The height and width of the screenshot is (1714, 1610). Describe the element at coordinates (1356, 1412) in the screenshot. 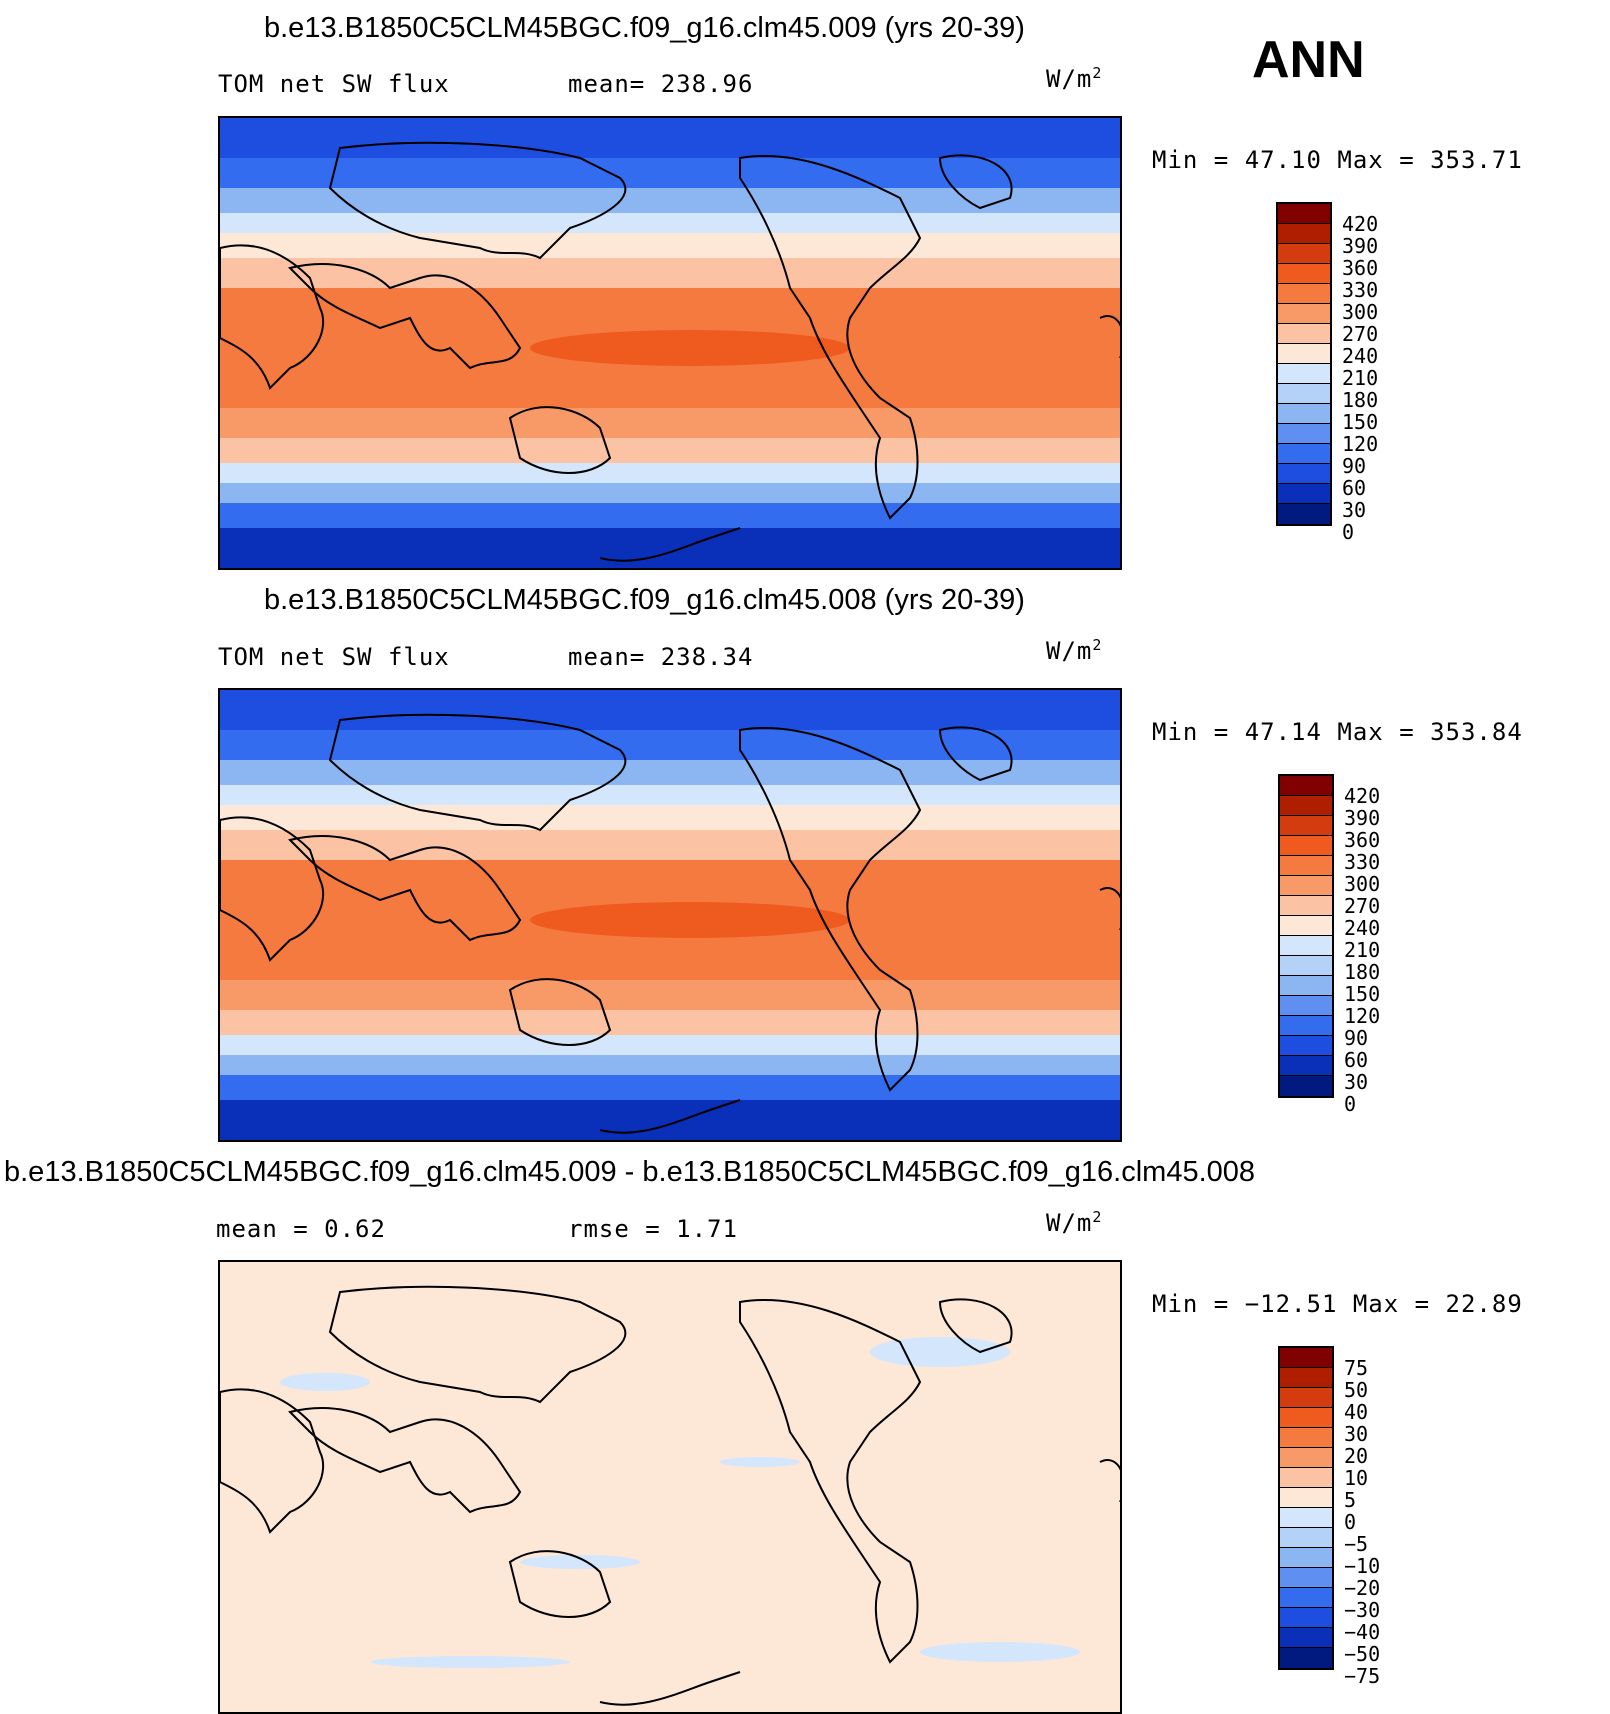

I see `colorbar-tick-label: 40` at that location.